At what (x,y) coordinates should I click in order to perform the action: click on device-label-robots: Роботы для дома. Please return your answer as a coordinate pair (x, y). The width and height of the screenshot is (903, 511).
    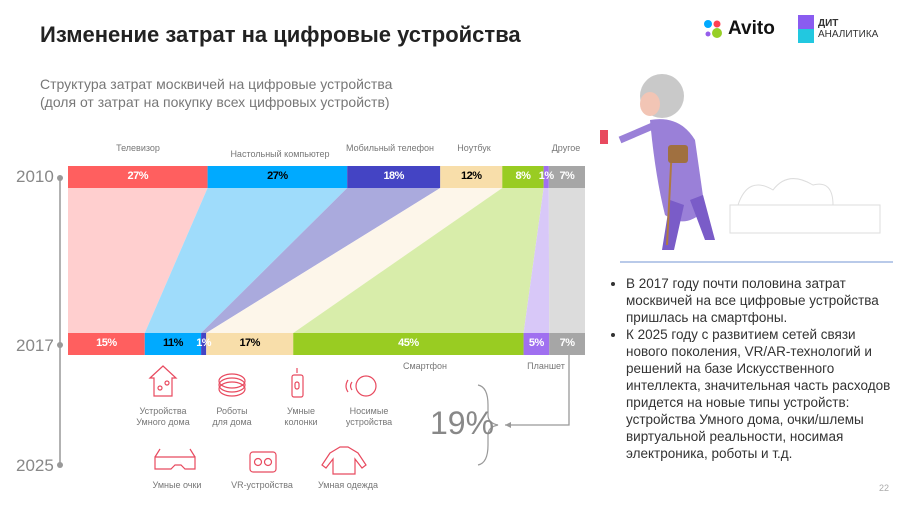
    Looking at the image, I should click on (232, 416).